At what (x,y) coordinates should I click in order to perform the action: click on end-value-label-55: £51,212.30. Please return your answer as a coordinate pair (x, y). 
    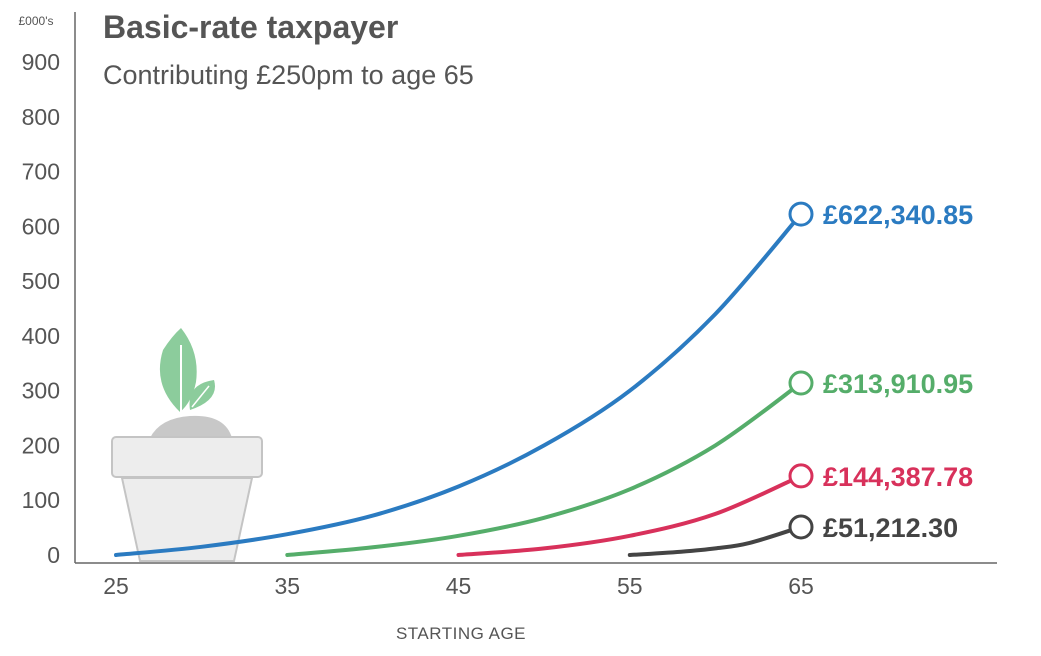
    Looking at the image, I should click on (890, 528).